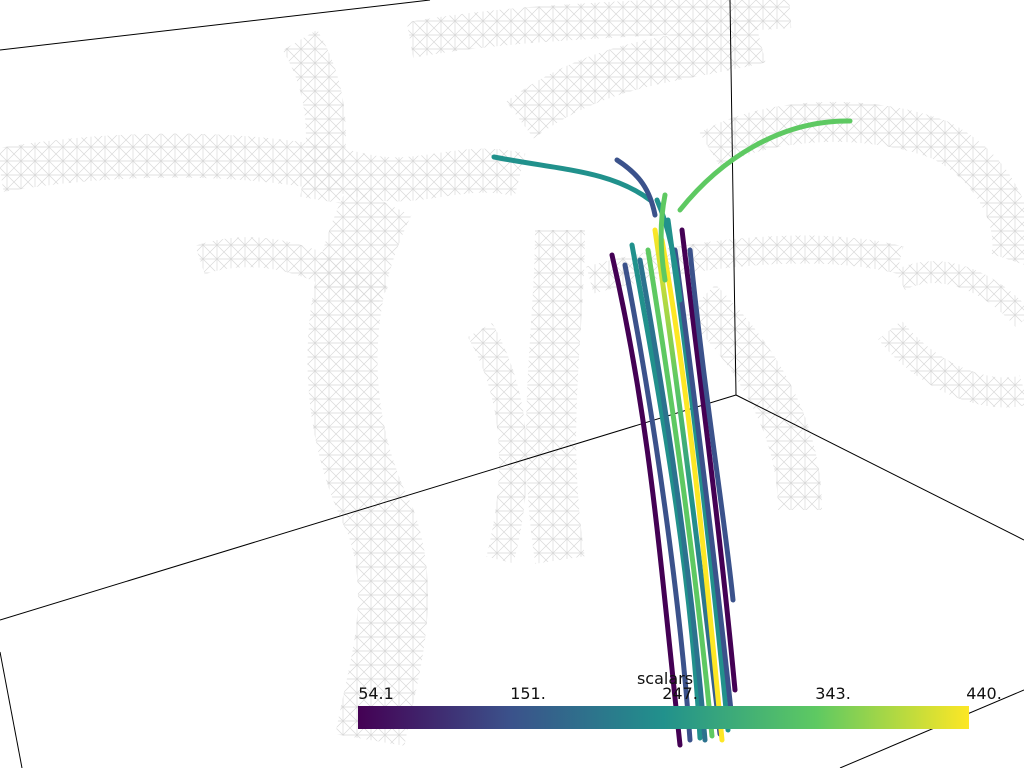 The image size is (1024, 768). What do you see at coordinates (984, 693) in the screenshot?
I see `scalar-bar-tick-max: 440.` at bounding box center [984, 693].